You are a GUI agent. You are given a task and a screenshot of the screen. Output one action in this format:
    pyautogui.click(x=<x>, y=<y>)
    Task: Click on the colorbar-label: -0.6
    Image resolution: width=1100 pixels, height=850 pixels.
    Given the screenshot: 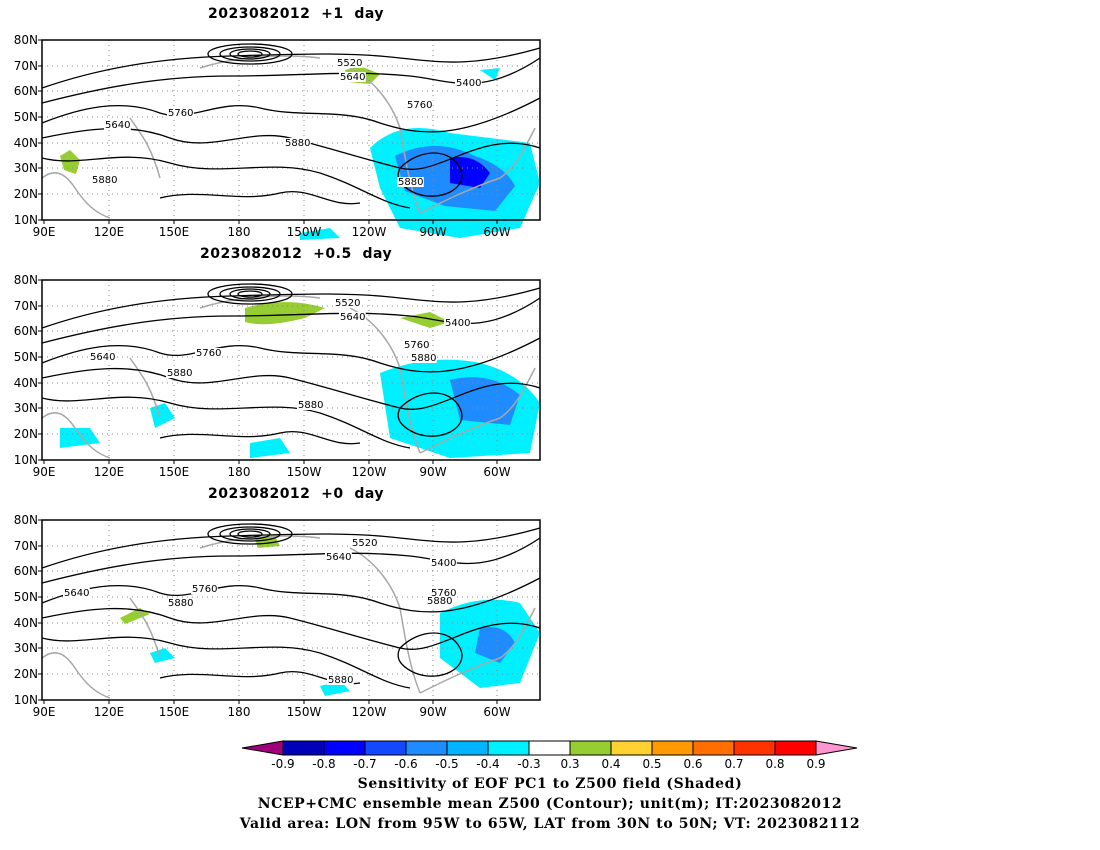 What is the action you would take?
    pyautogui.click(x=405, y=764)
    